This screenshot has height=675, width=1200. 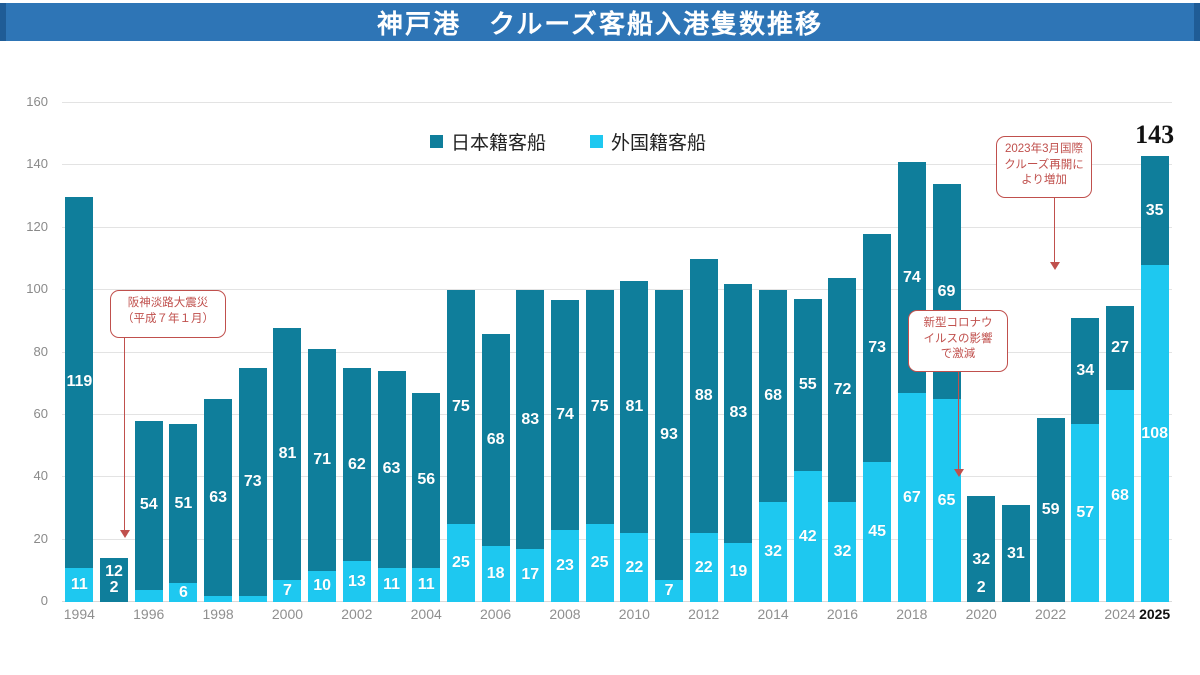 I want to click on bar-segment-foreign: 10, so click(x=322, y=586).